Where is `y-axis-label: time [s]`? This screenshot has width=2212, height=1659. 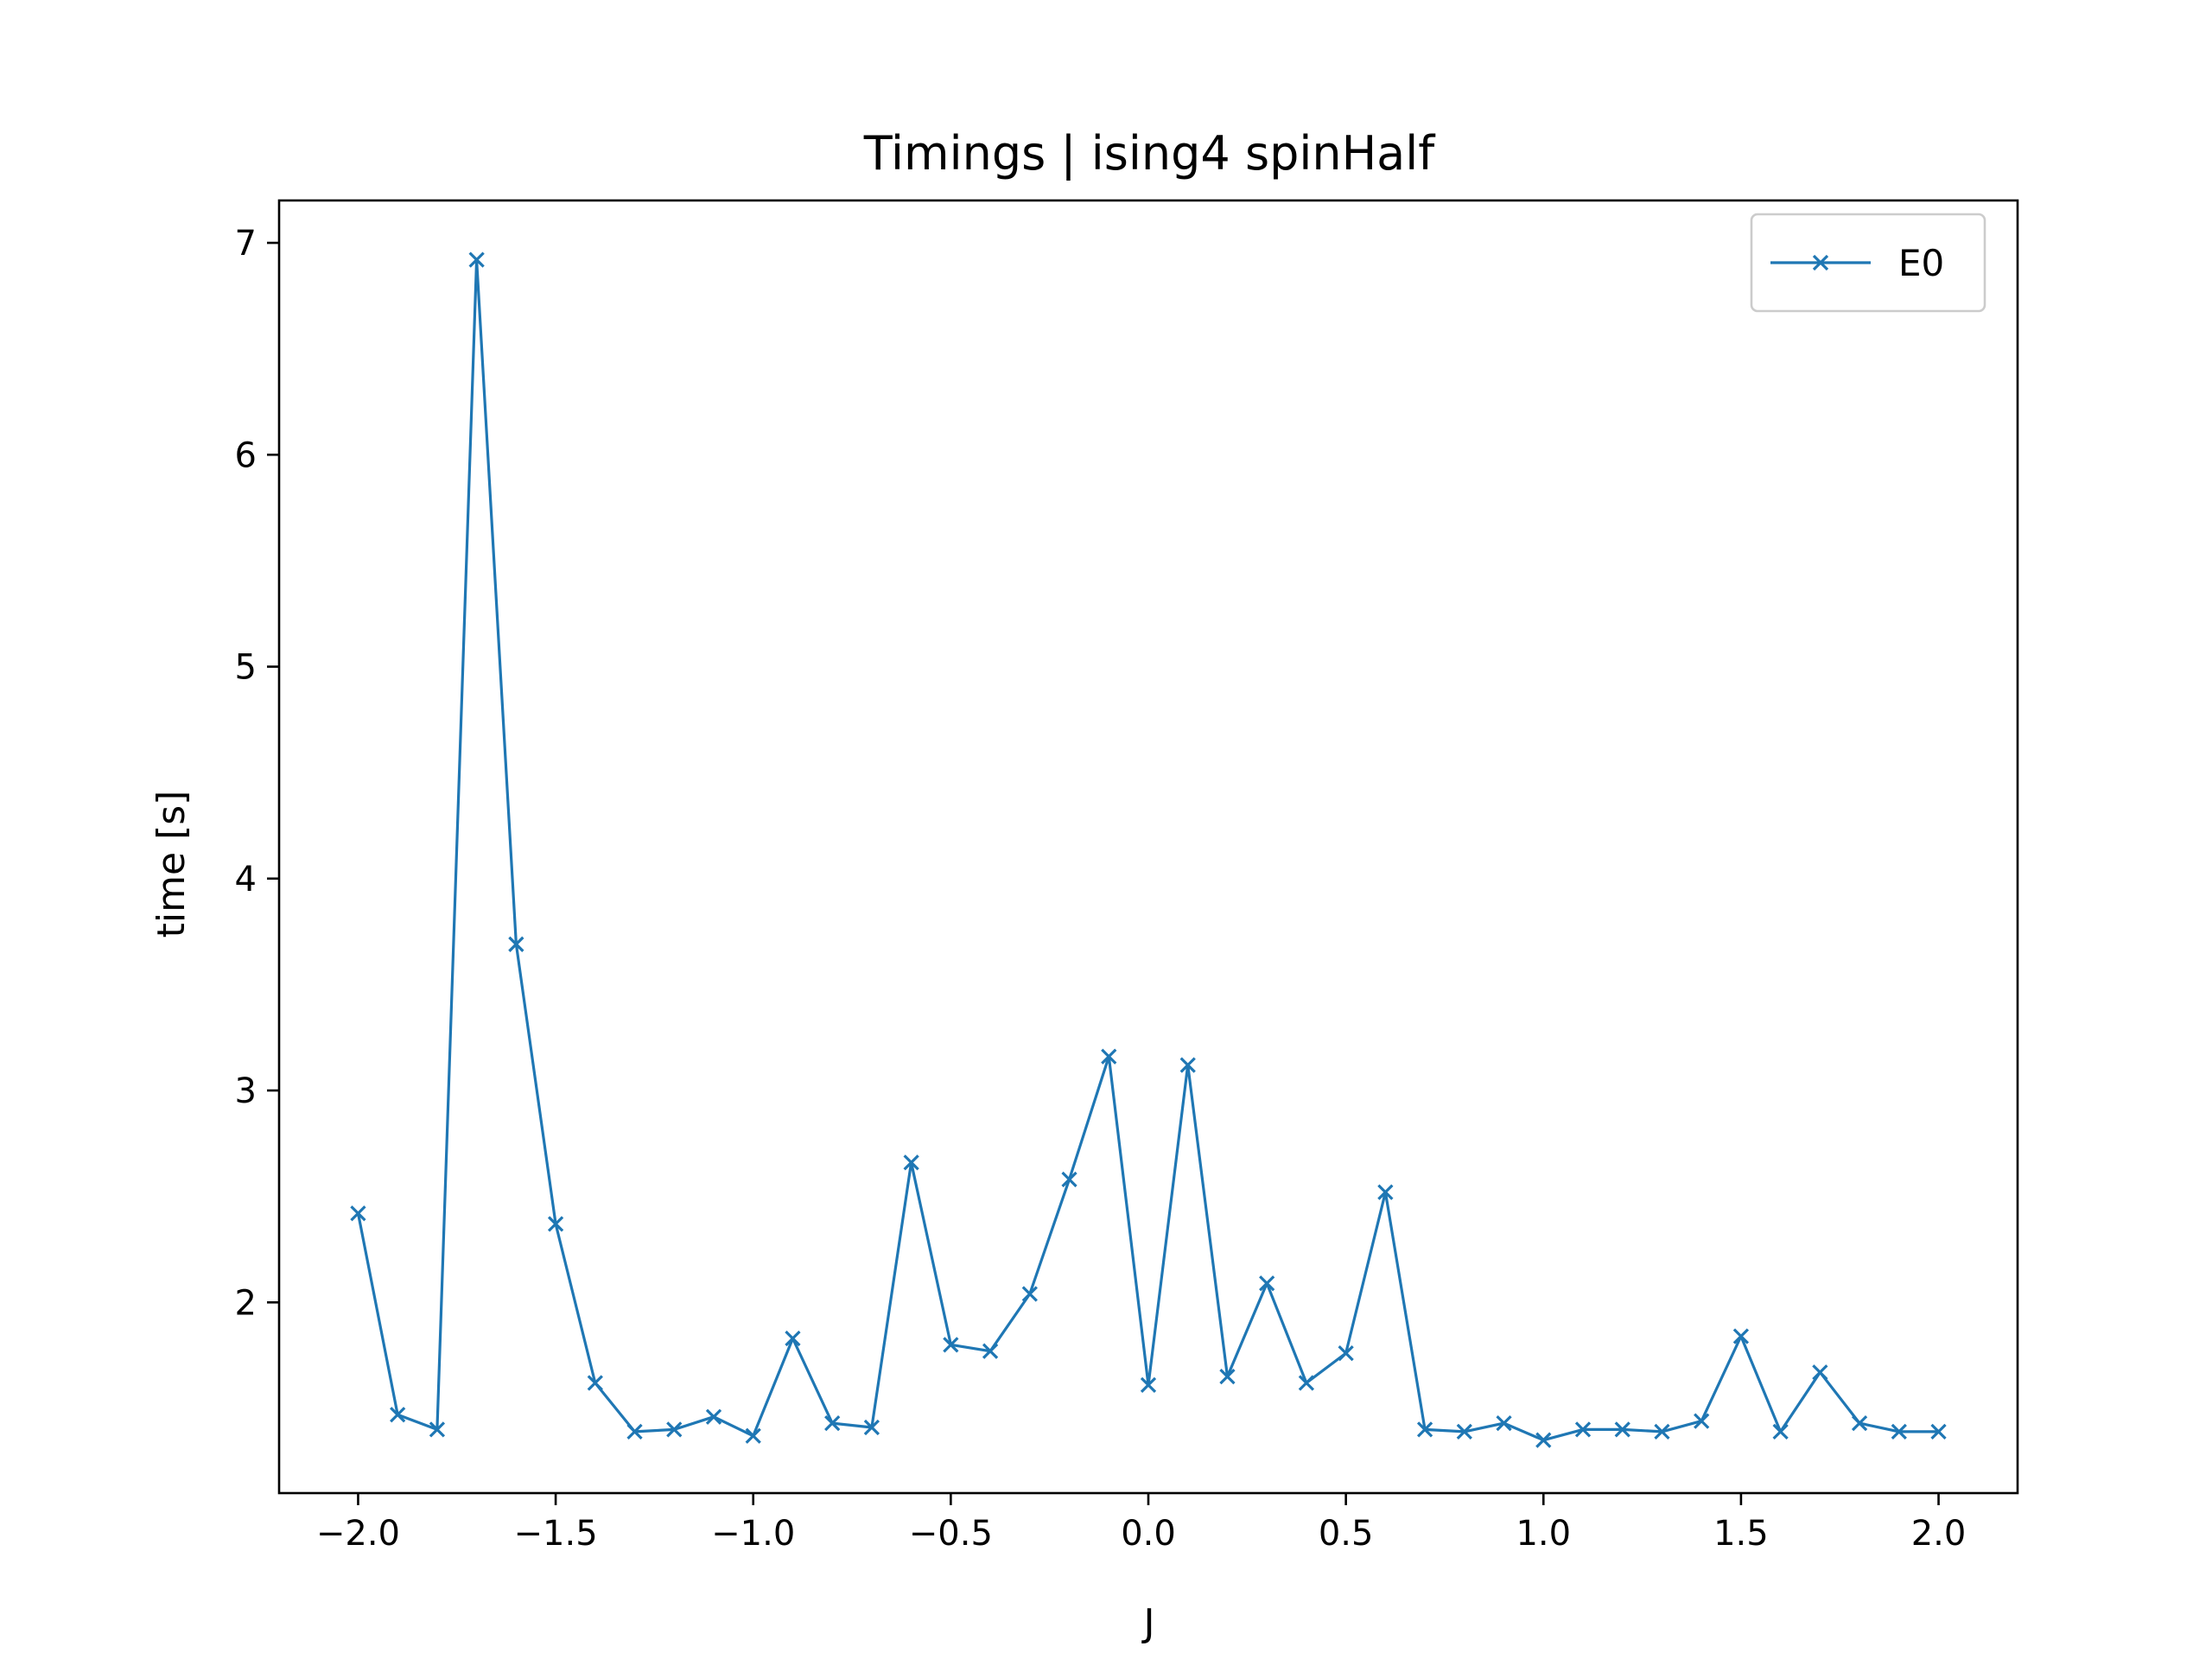 y-axis-label: time [s] is located at coordinates (171, 864).